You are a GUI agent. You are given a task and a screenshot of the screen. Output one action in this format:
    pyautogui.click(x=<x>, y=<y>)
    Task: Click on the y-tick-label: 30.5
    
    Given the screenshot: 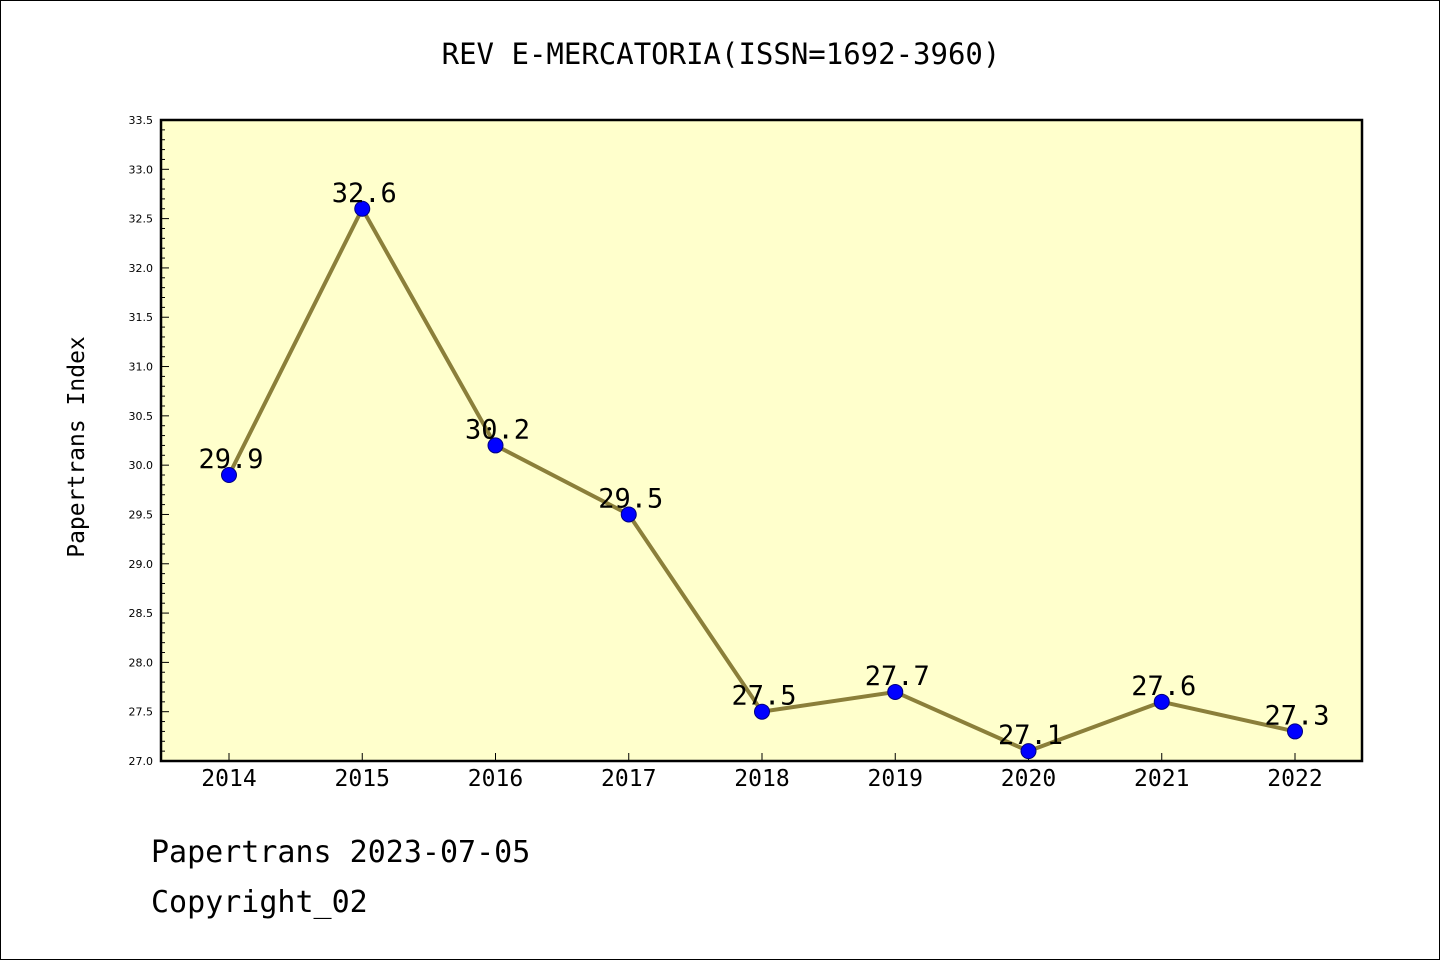 What is the action you would take?
    pyautogui.click(x=141, y=416)
    